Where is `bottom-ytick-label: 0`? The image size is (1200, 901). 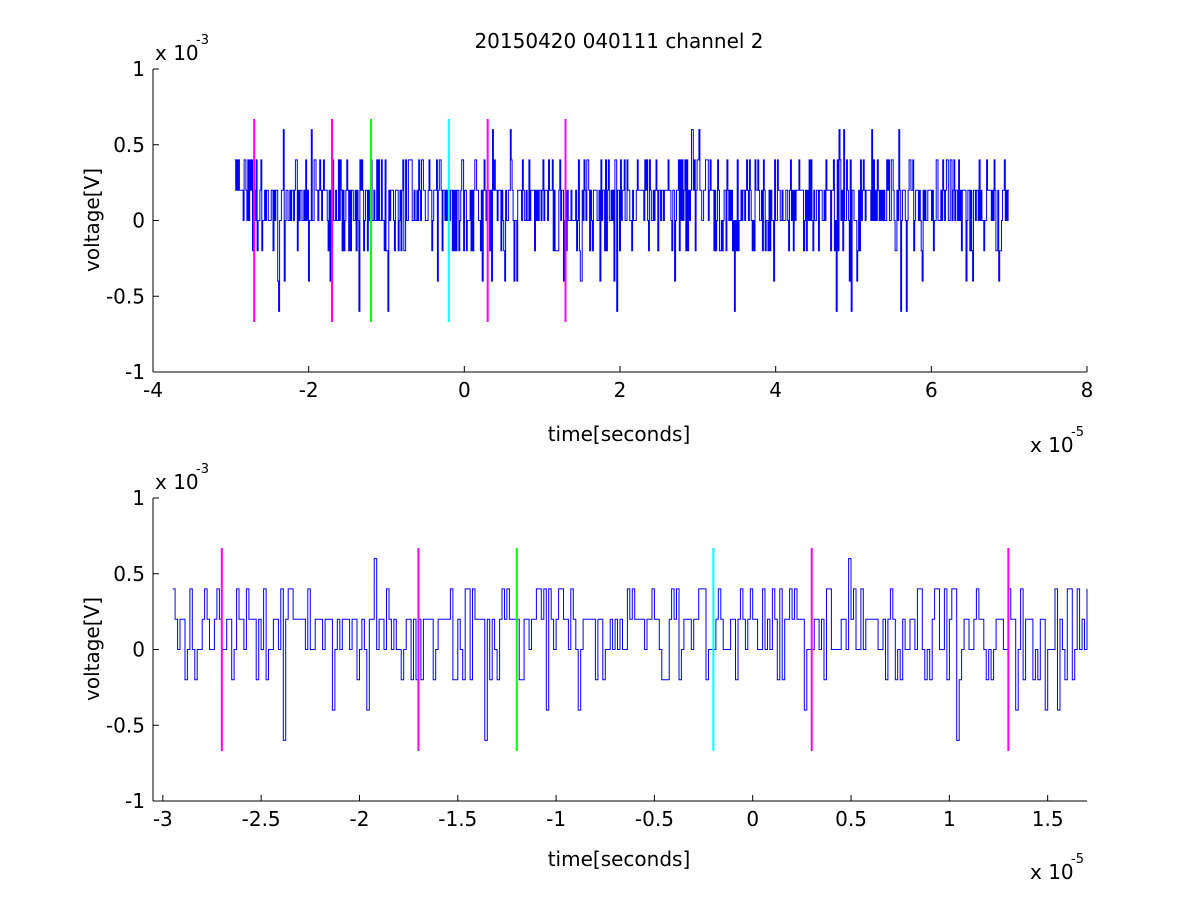
bottom-ytick-label: 0 is located at coordinates (138, 650).